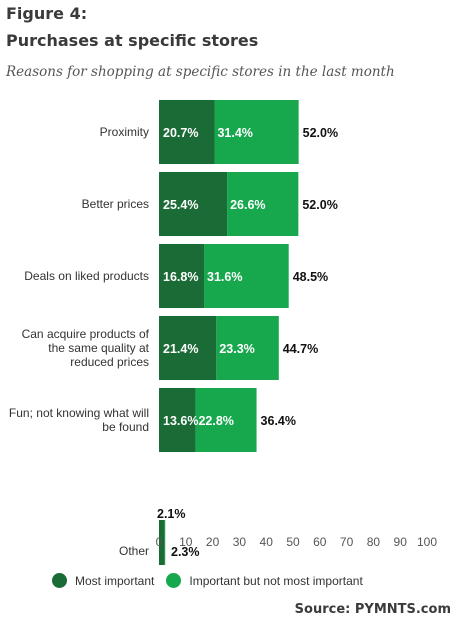 The image size is (459, 625). What do you see at coordinates (320, 133) in the screenshot?
I see `data-label-total-0: 52.0%` at bounding box center [320, 133].